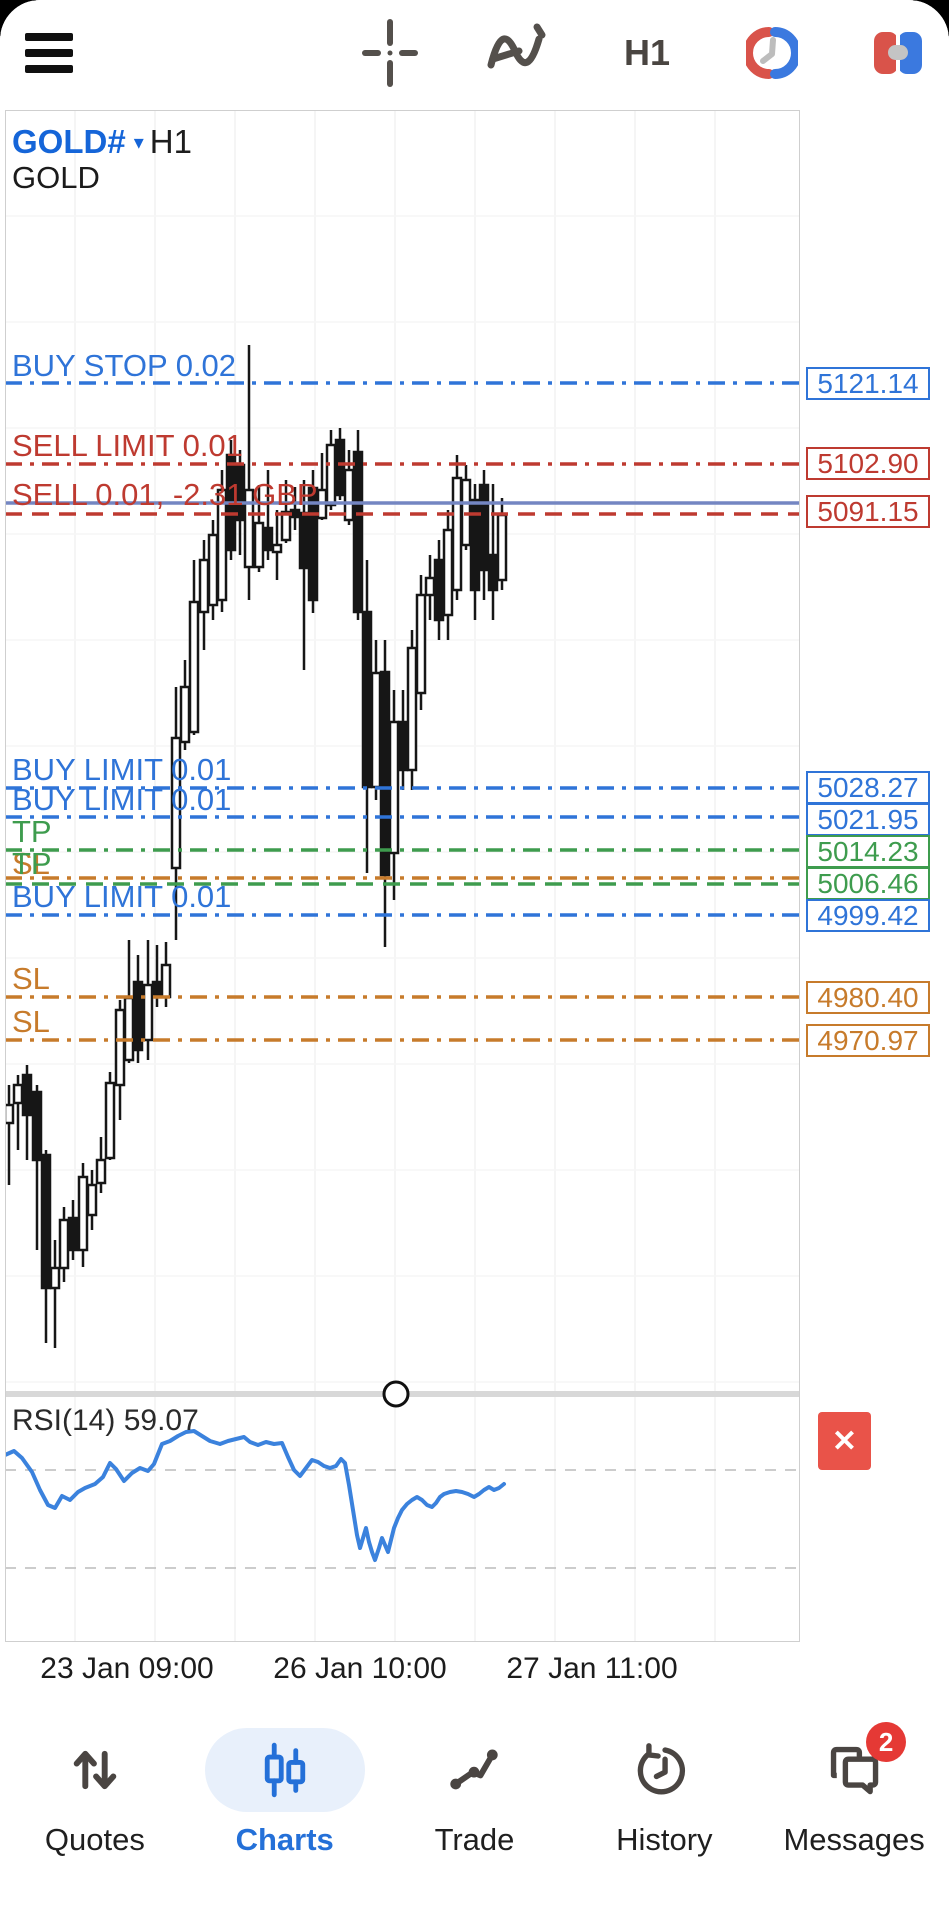 The height and width of the screenshot is (1920, 949). What do you see at coordinates (868, 851) in the screenshot?
I see `price-tag: 5014.23` at bounding box center [868, 851].